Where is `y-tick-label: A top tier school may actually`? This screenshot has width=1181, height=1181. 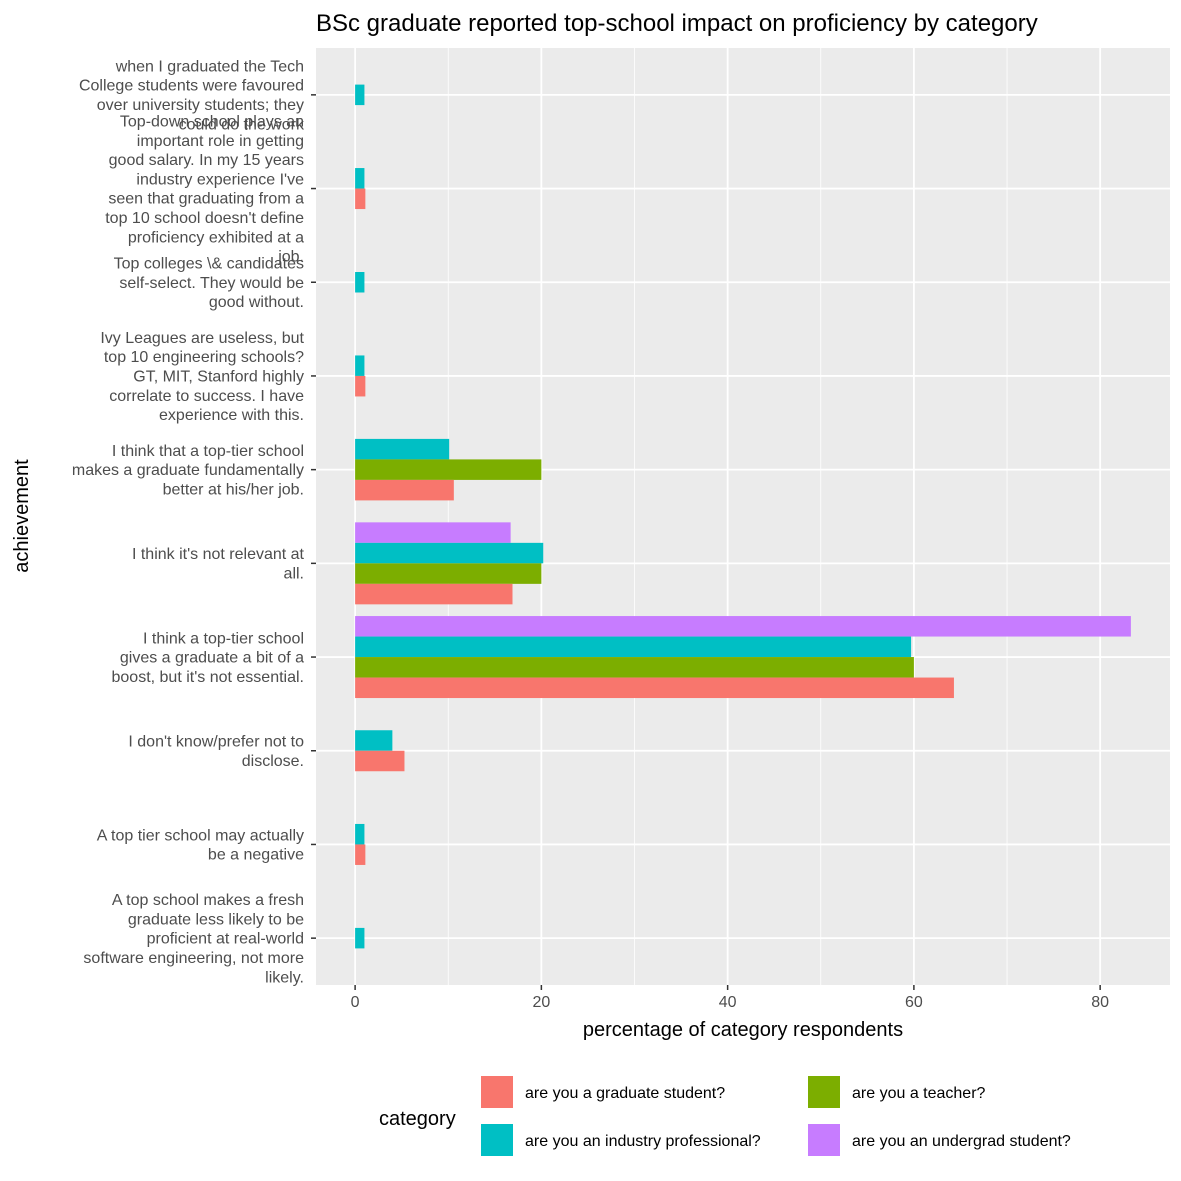
y-tick-label: A top tier school may actually is located at coordinates (200, 835).